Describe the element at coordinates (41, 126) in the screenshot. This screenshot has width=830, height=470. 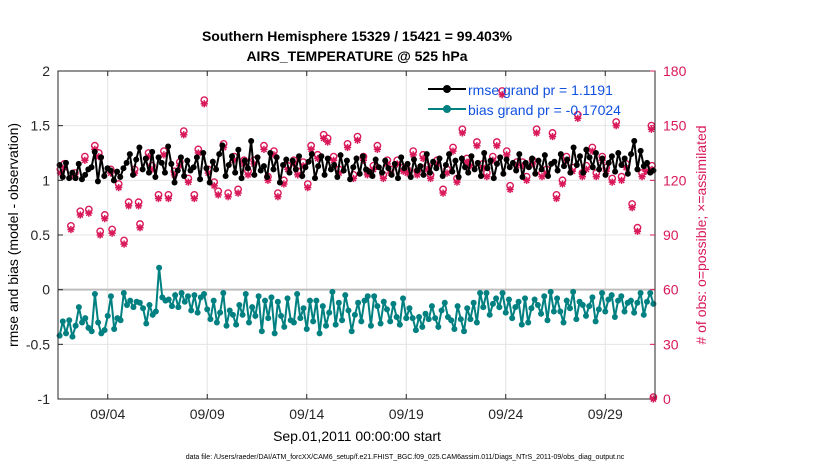
I see `y-tick-label-left: 1.5` at that location.